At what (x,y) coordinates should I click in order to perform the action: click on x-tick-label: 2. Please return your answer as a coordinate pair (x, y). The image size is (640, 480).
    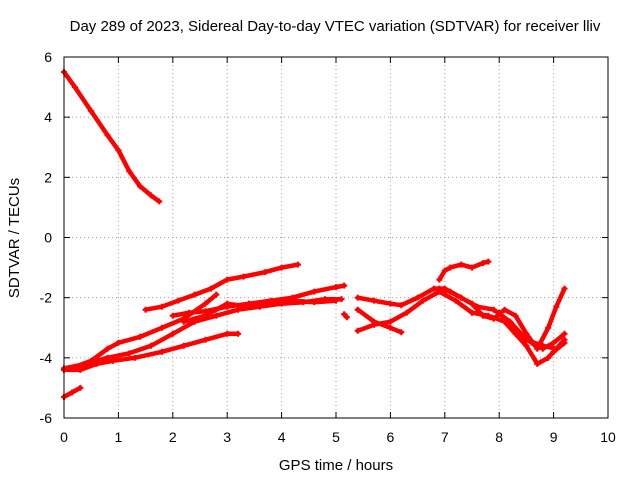
    Looking at the image, I should click on (173, 437).